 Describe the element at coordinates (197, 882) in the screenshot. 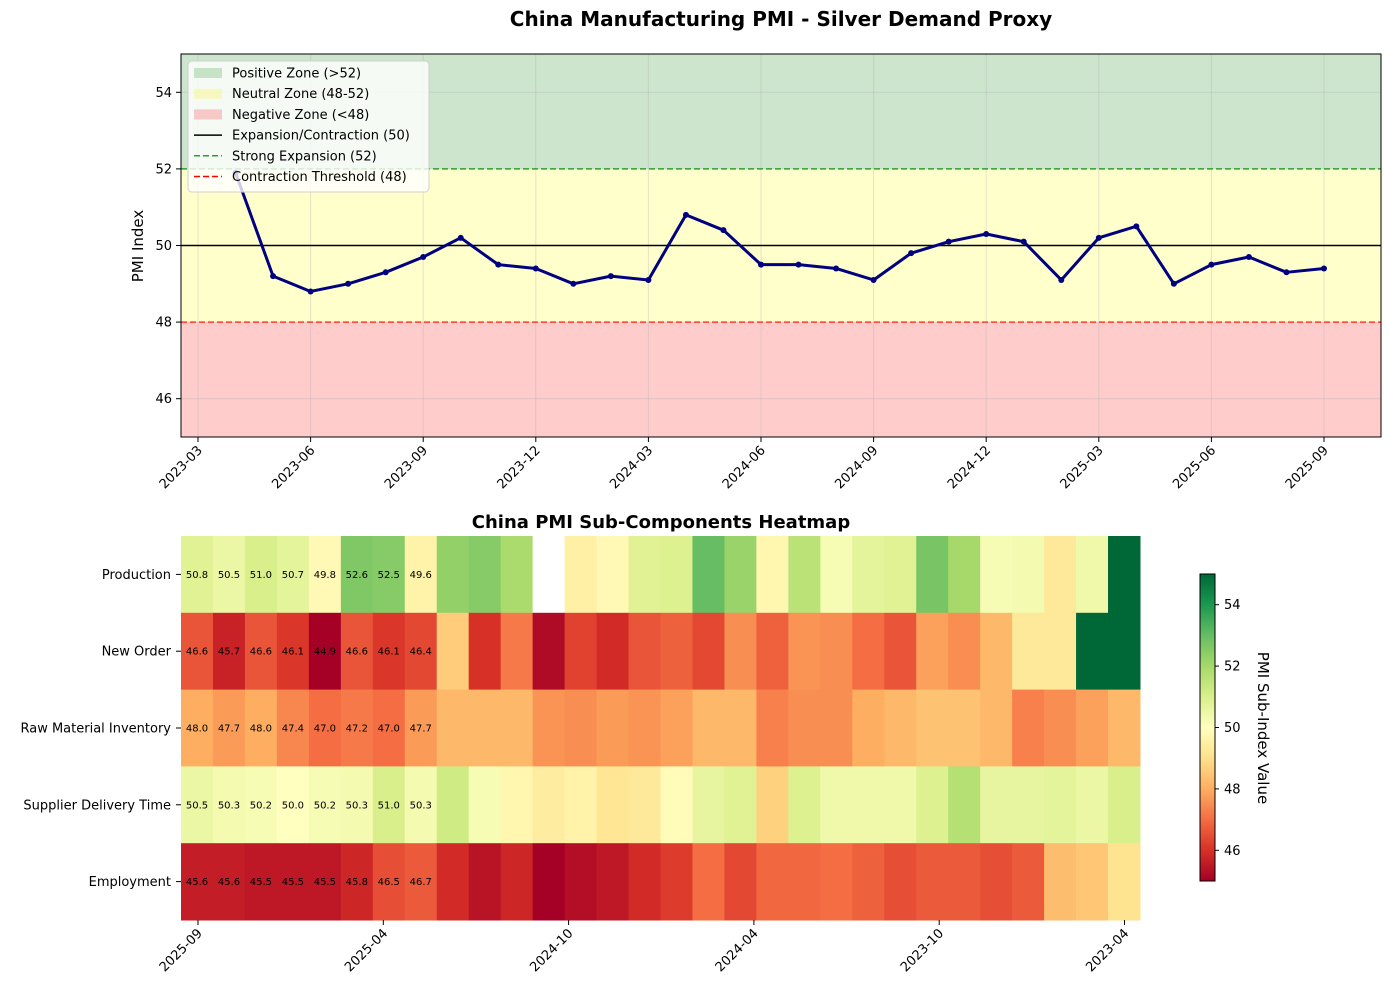

I see `cell-value: 45.6` at that location.